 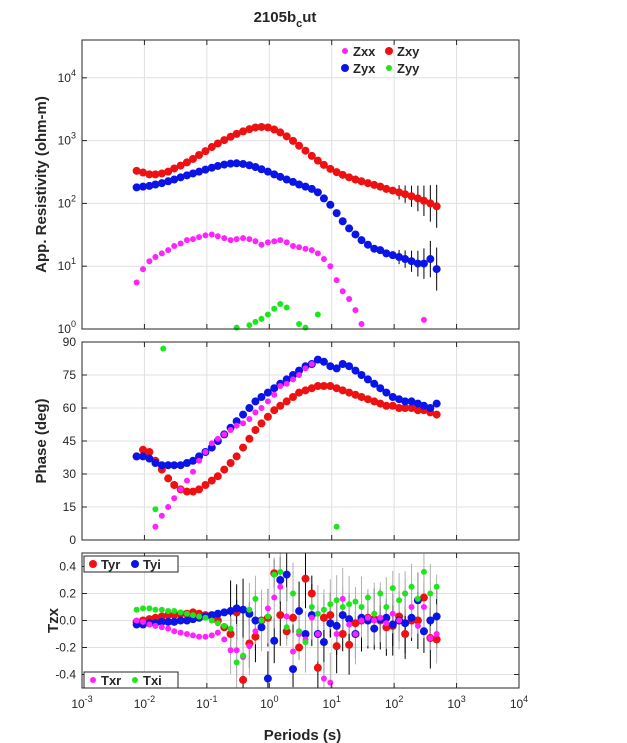 What do you see at coordinates (73, 198) in the screenshot?
I see `y-tick-label-exponent: 2` at bounding box center [73, 198].